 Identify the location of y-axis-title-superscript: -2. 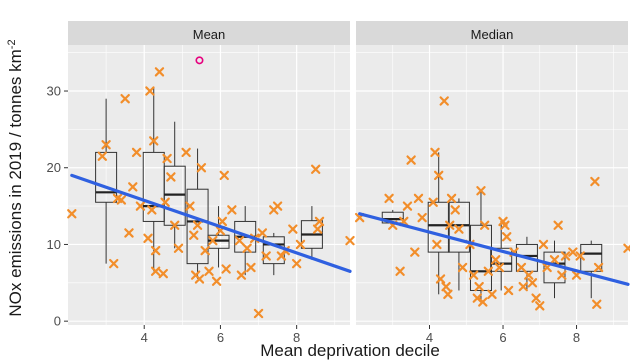
(12, 44).